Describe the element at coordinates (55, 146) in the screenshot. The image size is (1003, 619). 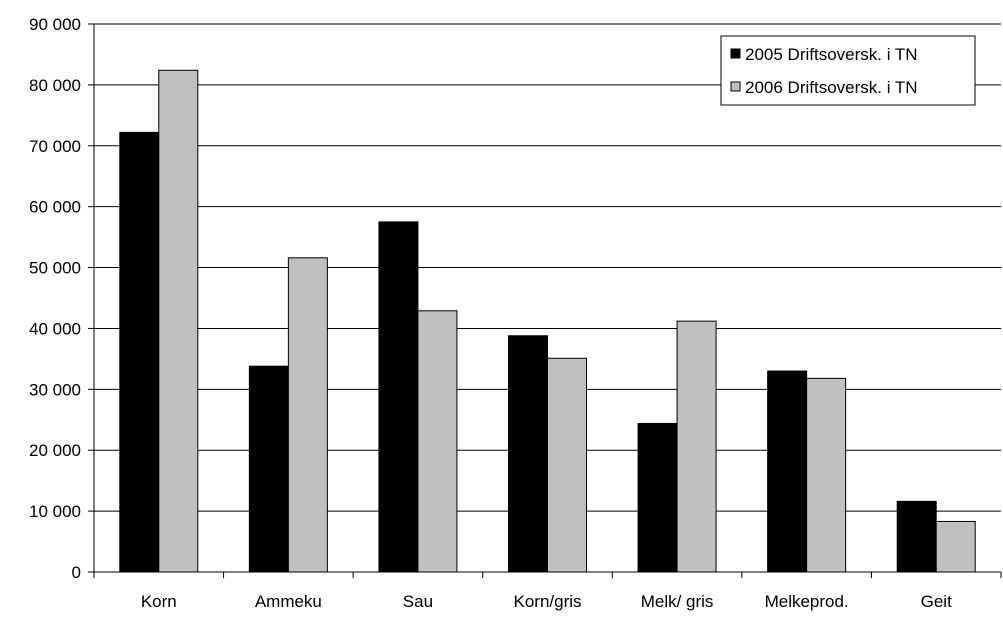
I see `y-tick-label: 70 000` at that location.